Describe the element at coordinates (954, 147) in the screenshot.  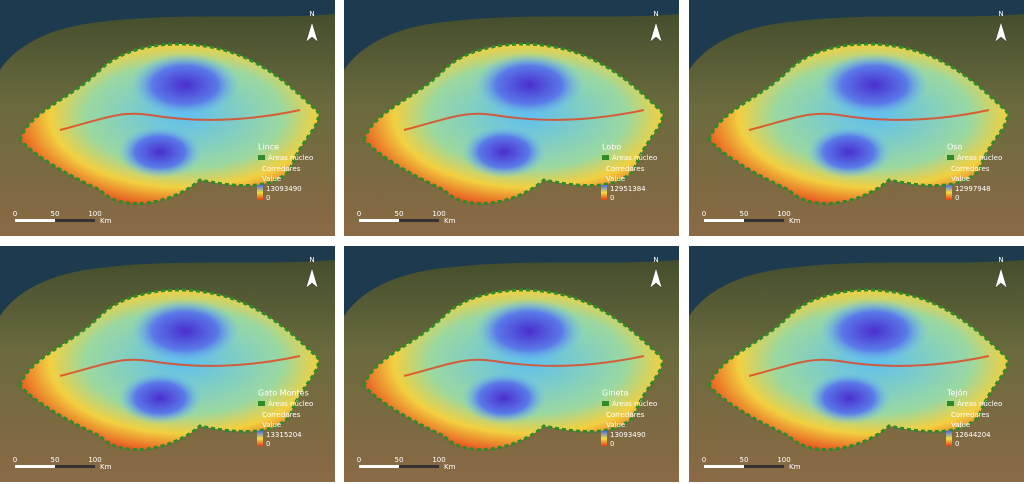
I see `species-name: Oso` at that location.